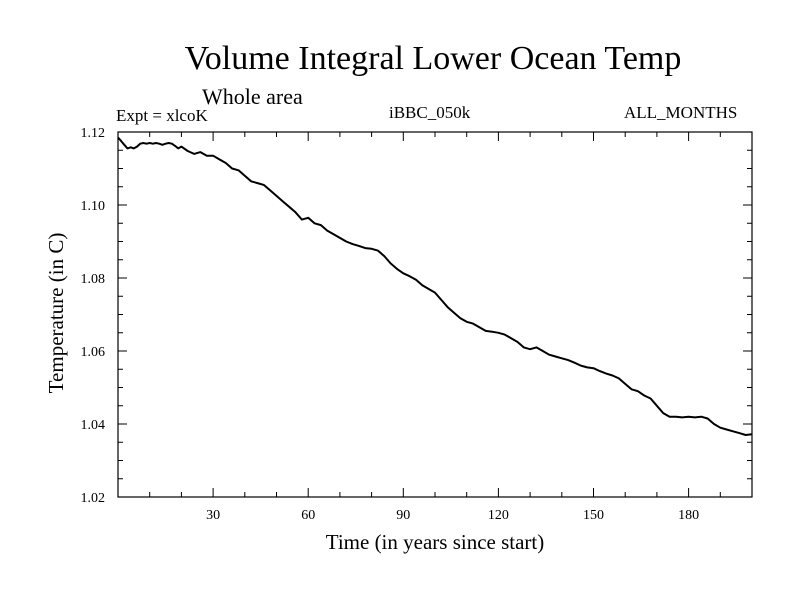 The image size is (800, 600). What do you see at coordinates (213, 515) in the screenshot?
I see `x-tick-label: 30` at bounding box center [213, 515].